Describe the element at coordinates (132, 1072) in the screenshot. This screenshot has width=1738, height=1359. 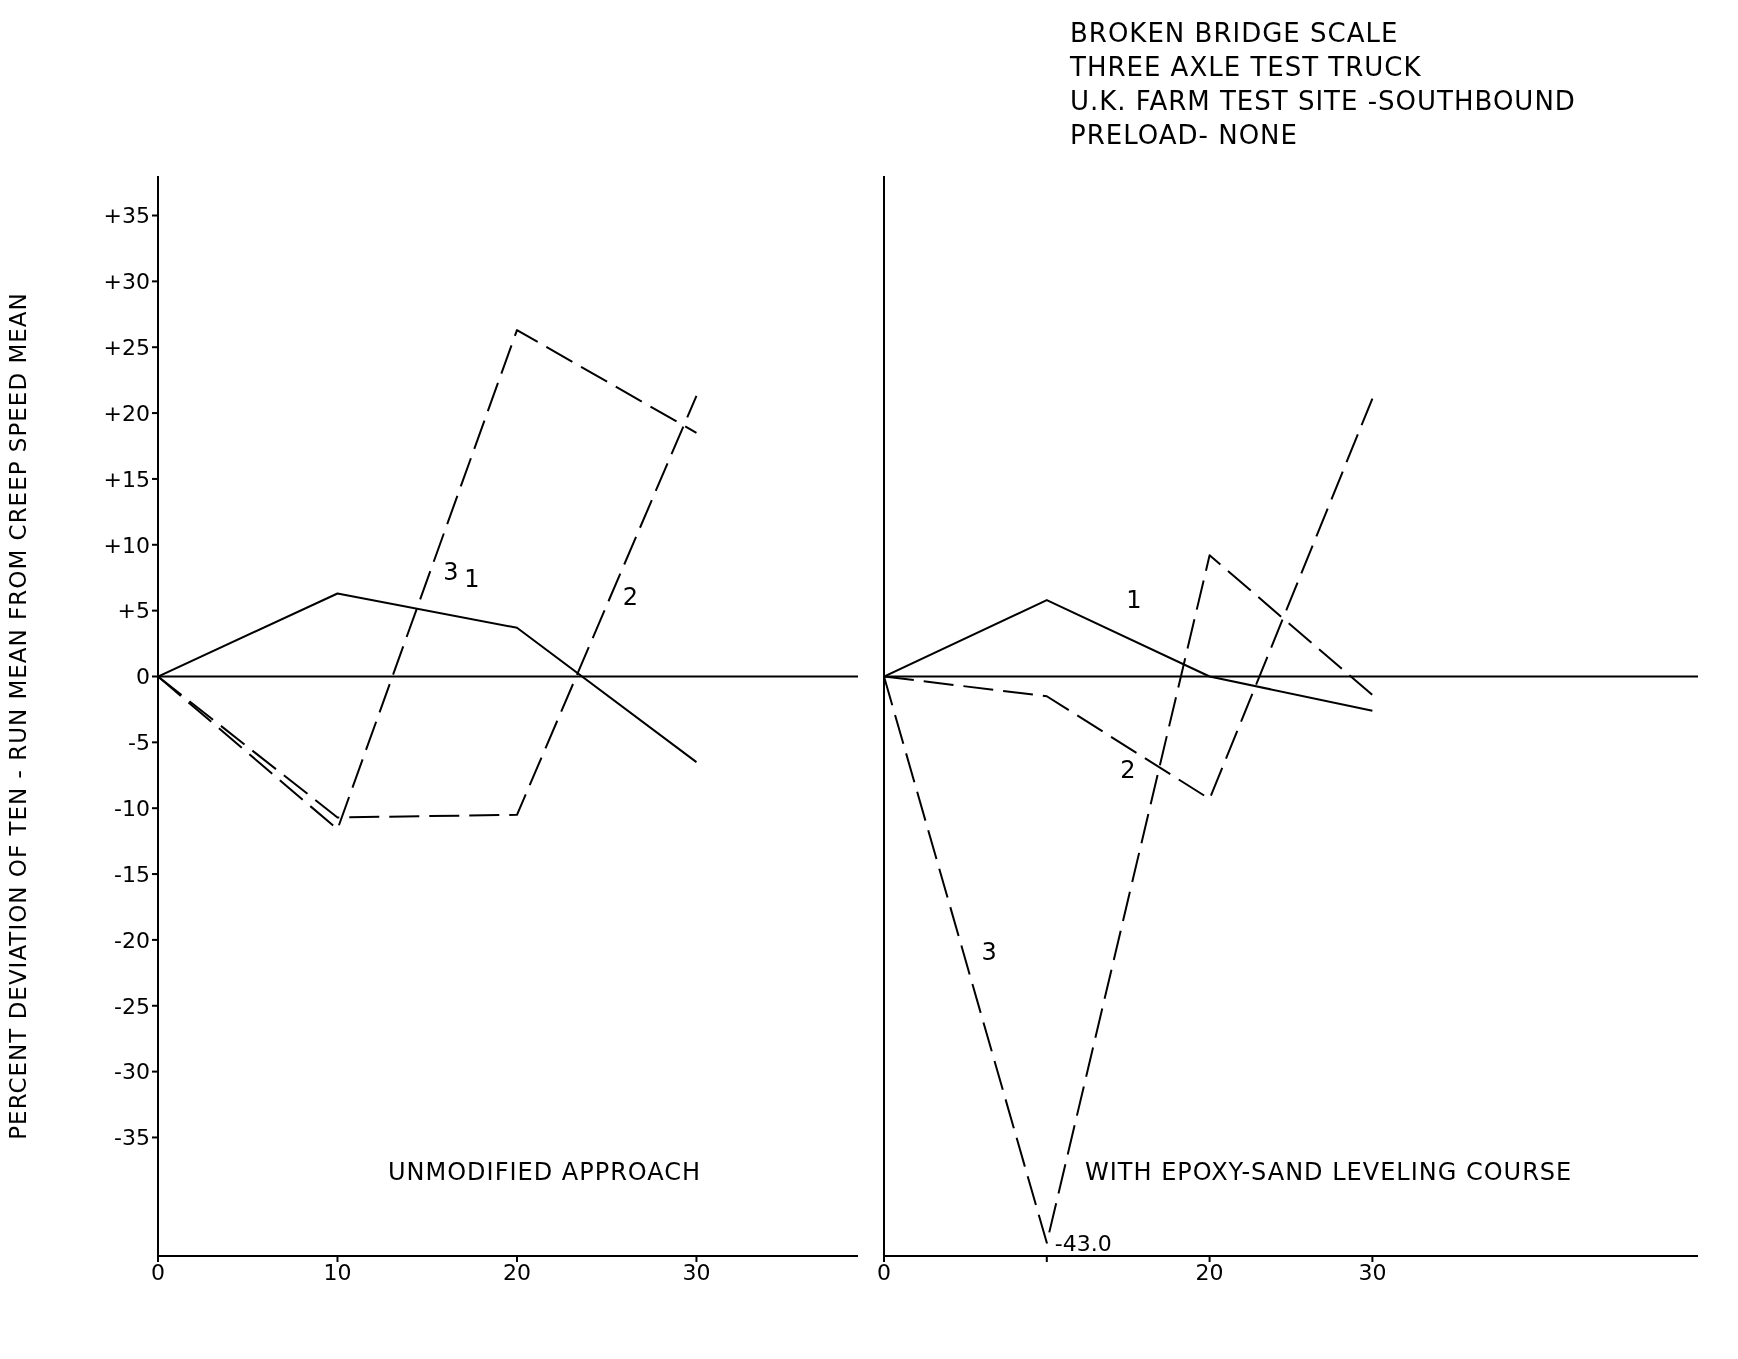
I see `y-tick-label: -30` at that location.